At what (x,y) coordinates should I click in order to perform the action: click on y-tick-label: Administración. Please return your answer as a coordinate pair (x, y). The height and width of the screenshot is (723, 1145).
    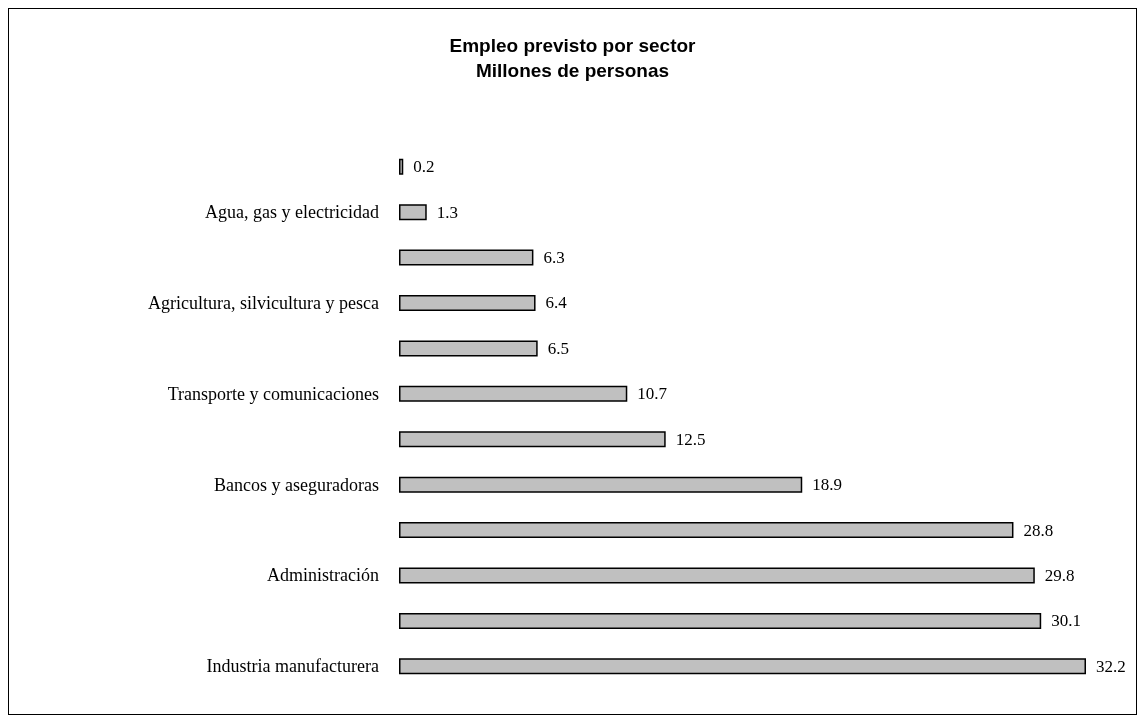
    Looking at the image, I should click on (323, 575).